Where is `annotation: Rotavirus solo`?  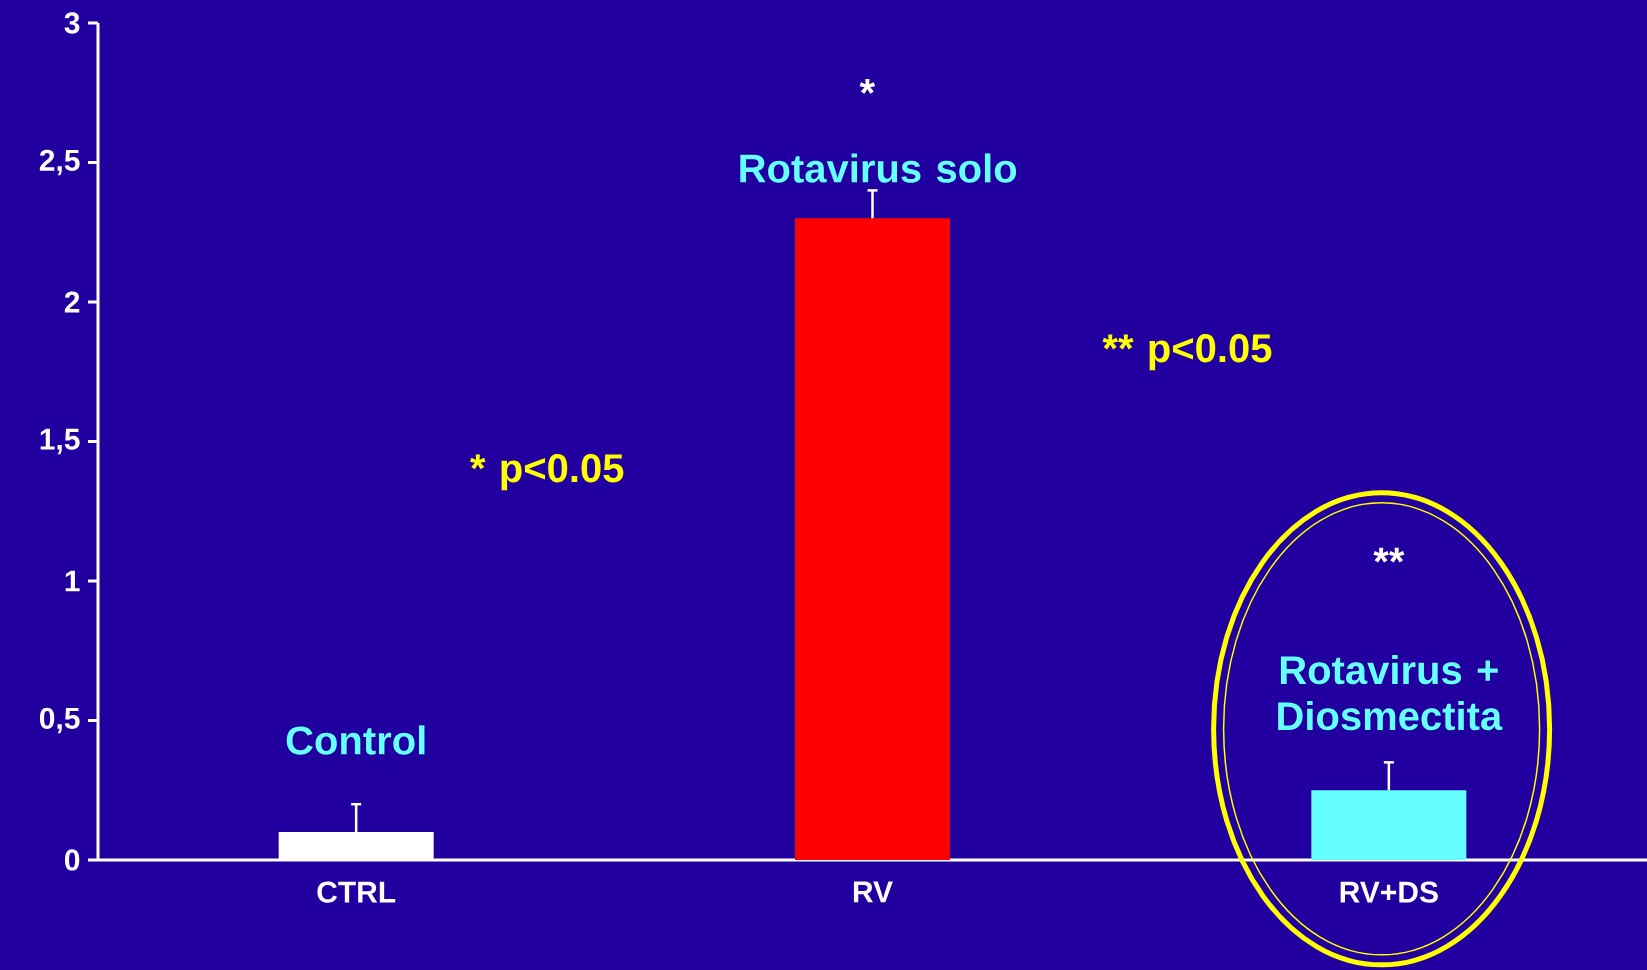 annotation: Rotavirus solo is located at coordinates (878, 168).